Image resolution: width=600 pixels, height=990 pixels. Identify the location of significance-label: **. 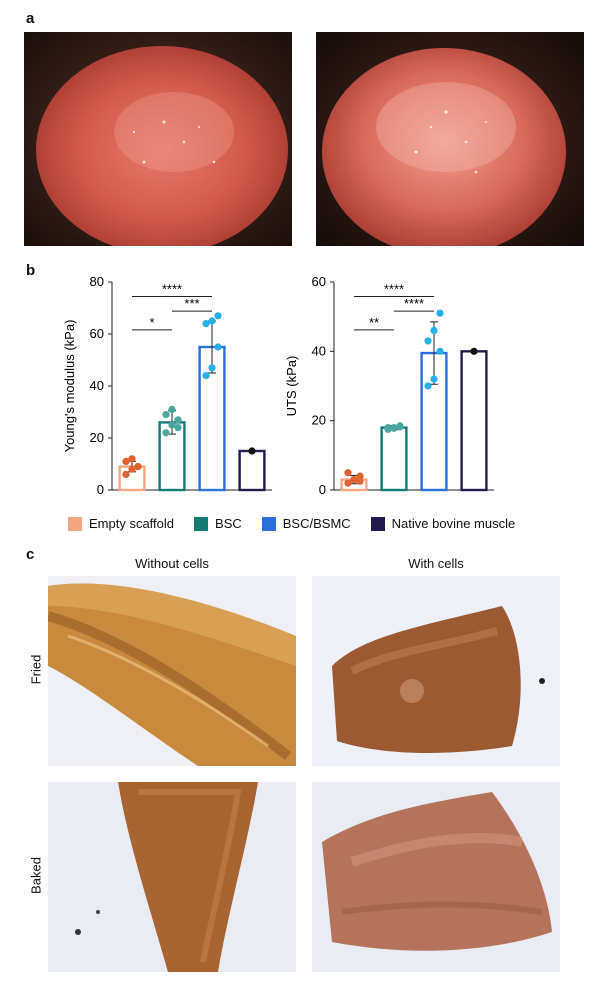
(374, 322).